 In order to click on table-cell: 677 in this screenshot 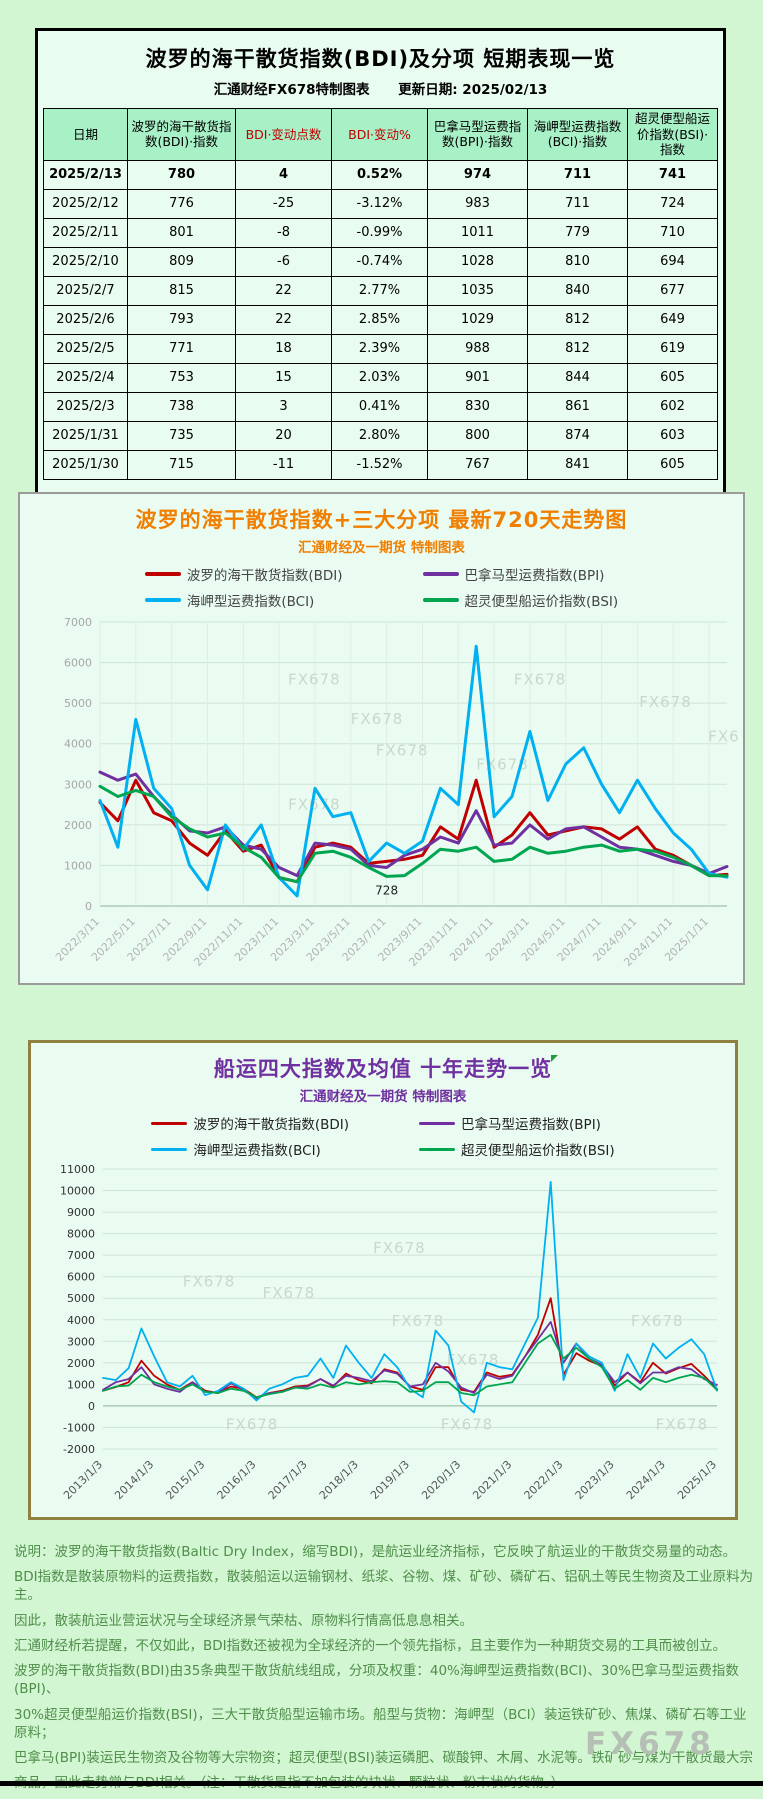, I will do `click(672, 290)`.